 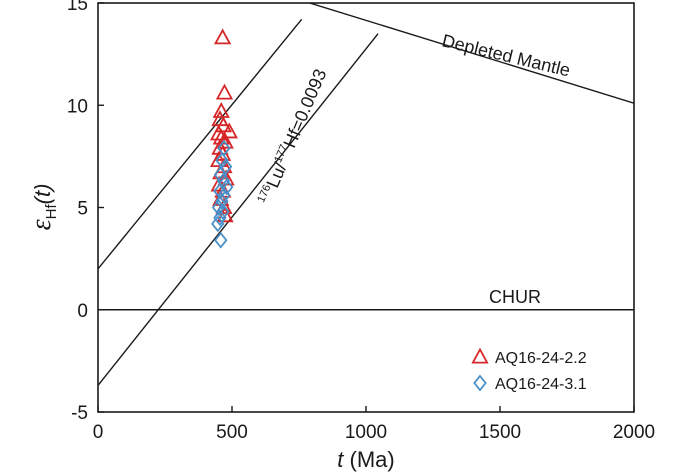 I want to click on legend-label: AQ16-24-3.1, so click(x=541, y=384).